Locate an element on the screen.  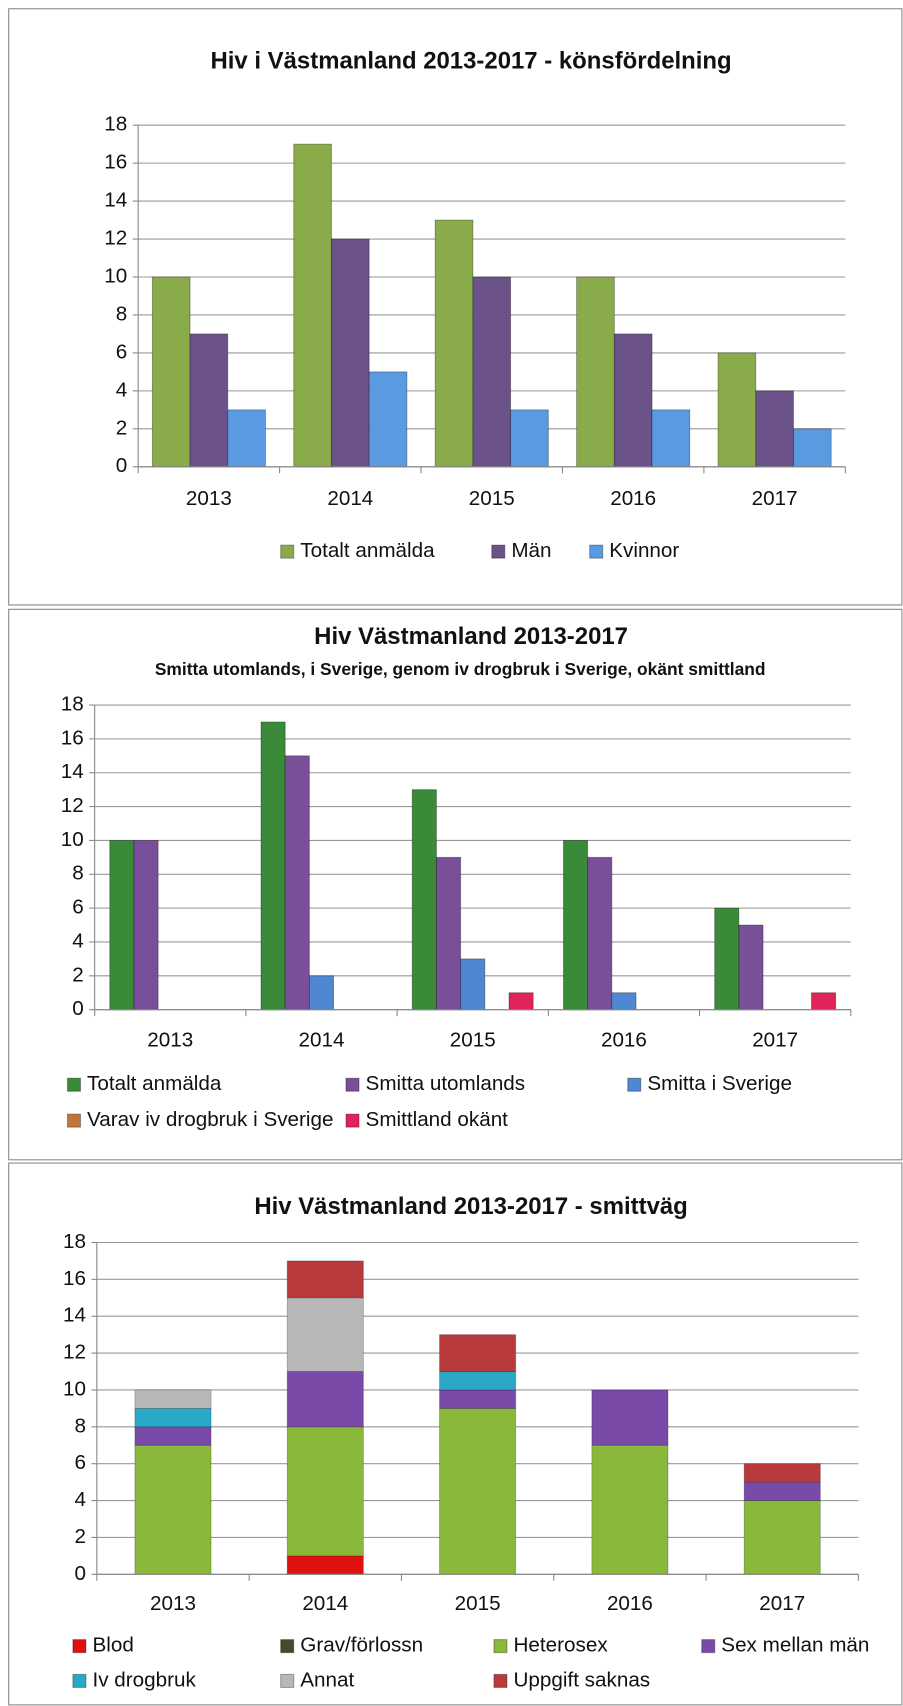
legend-label: Annat is located at coordinates (327, 1679).